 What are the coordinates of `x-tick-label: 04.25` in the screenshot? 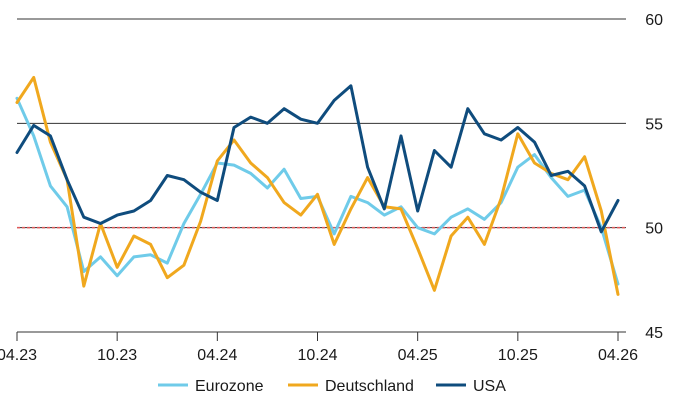 It's located at (418, 355).